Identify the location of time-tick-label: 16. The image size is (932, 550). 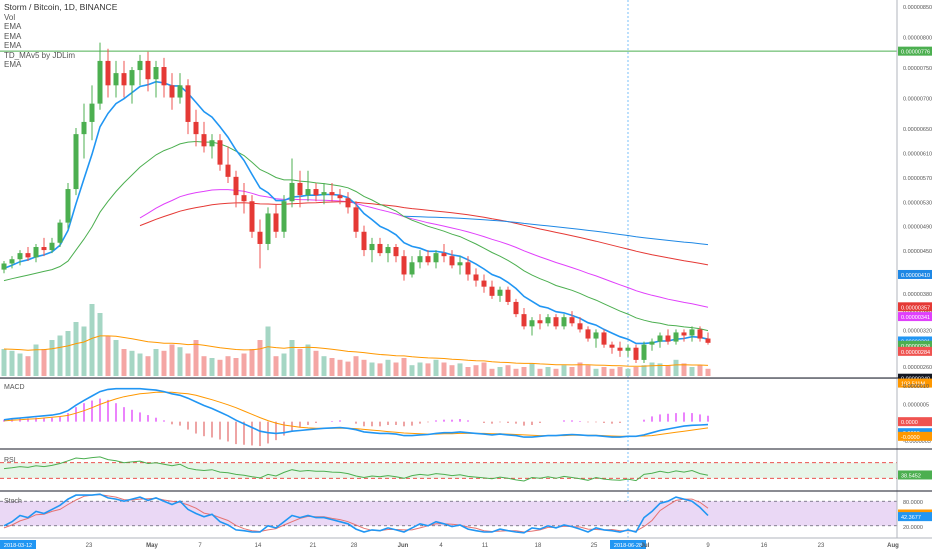
(764, 546).